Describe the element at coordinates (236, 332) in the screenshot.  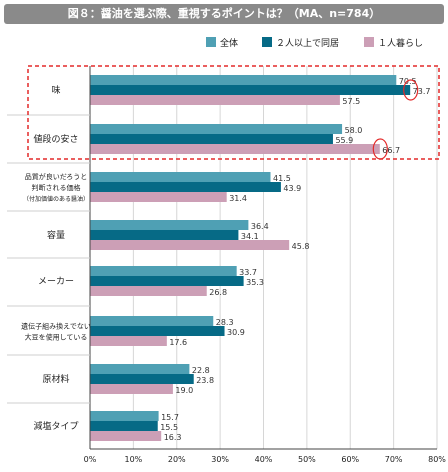
I see `value-label: 30.9` at that location.